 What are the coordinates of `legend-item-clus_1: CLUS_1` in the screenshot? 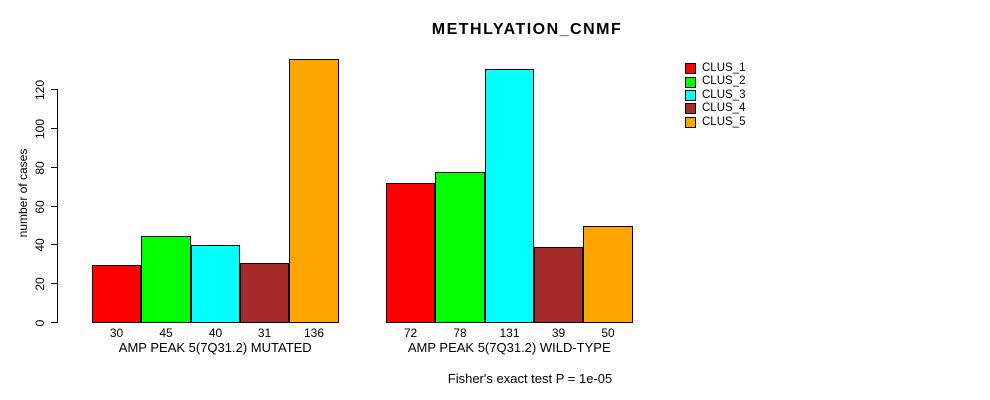 It's located at (715, 68).